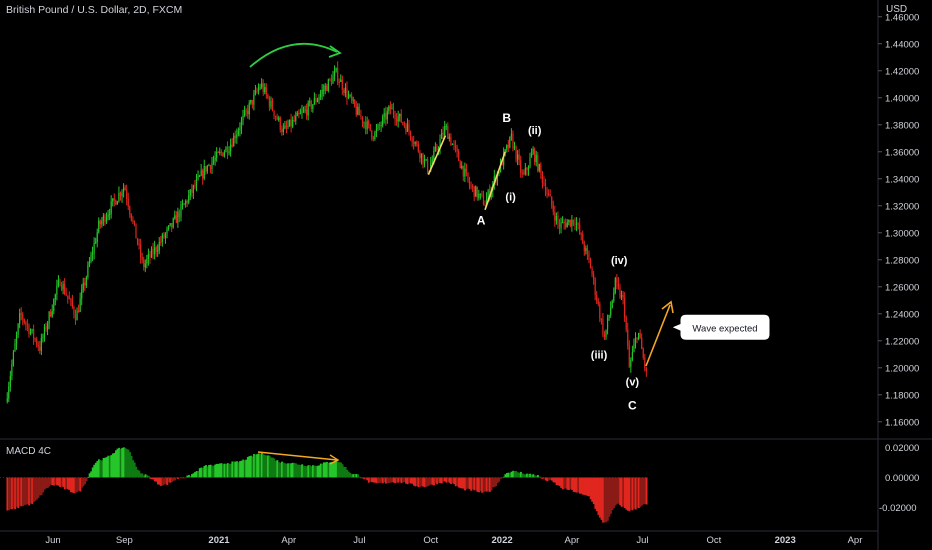 The width and height of the screenshot is (932, 550). I want to click on price-tick-label: 1.26000, so click(902, 287).